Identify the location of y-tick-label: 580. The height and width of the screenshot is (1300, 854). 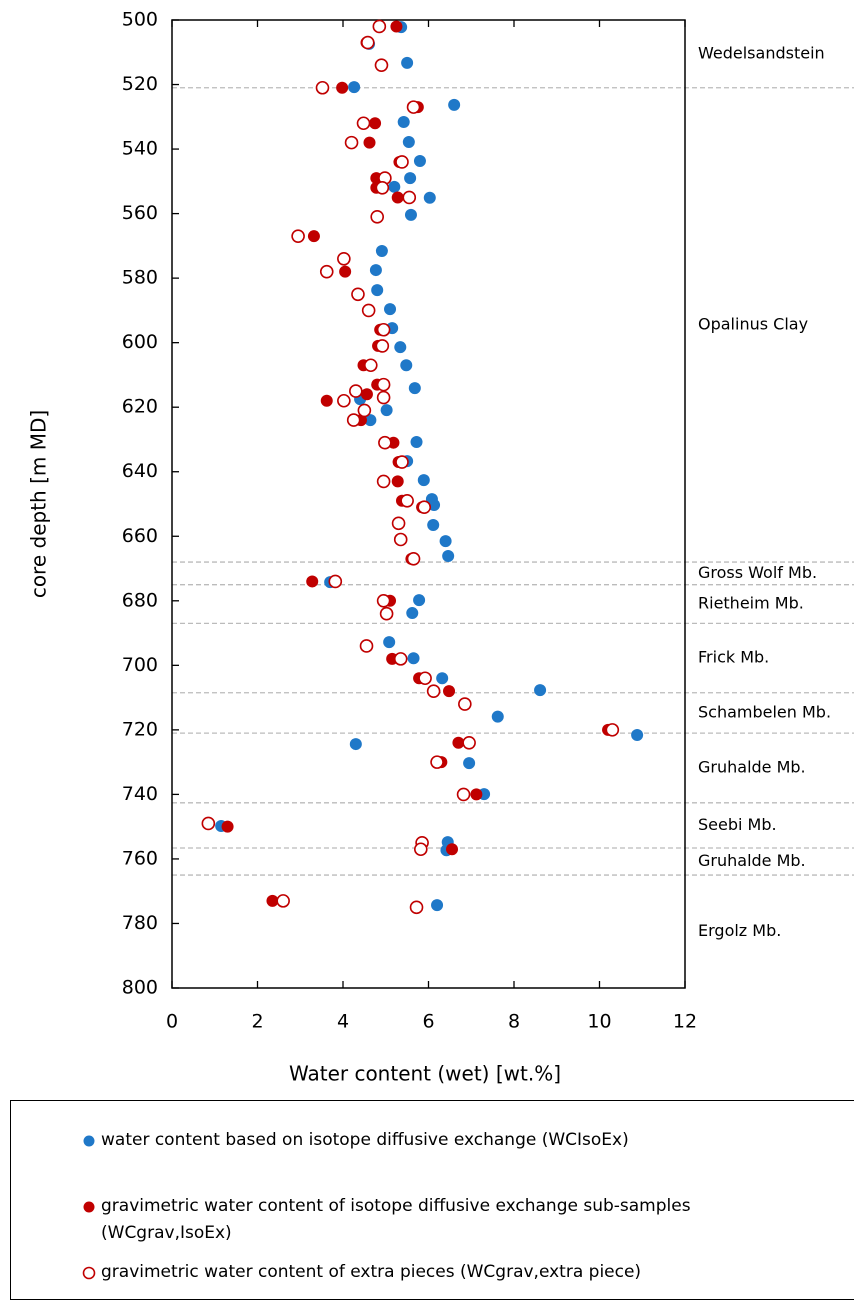
(140, 278).